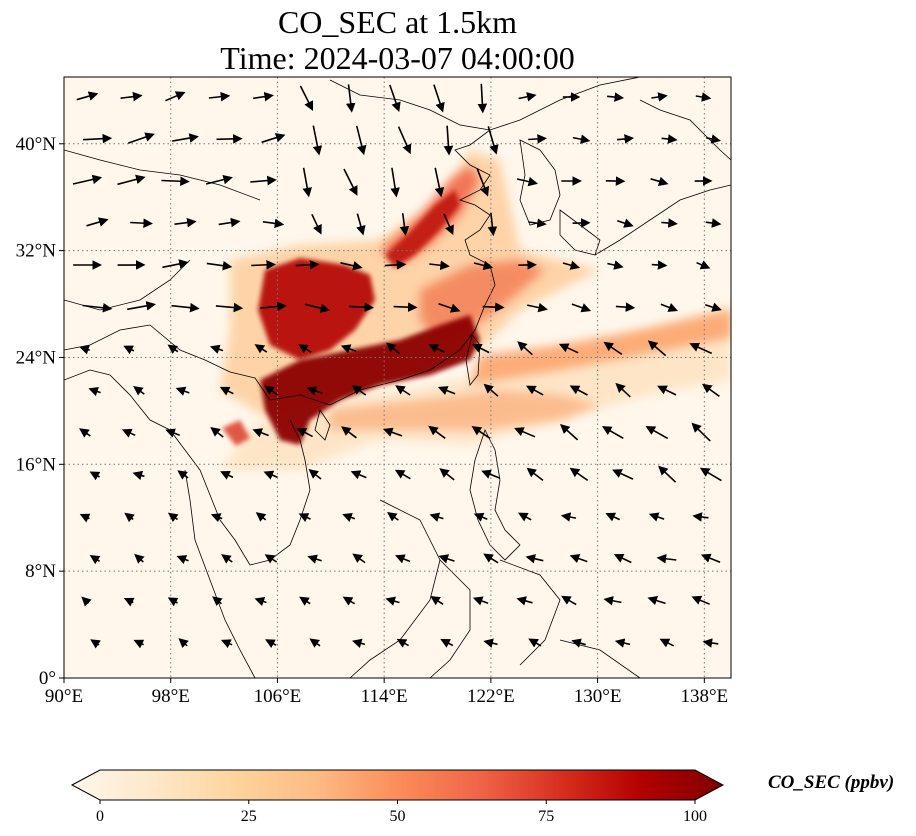  What do you see at coordinates (384, 696) in the screenshot?
I see `lon-tick-label-3: 114°E` at bounding box center [384, 696].